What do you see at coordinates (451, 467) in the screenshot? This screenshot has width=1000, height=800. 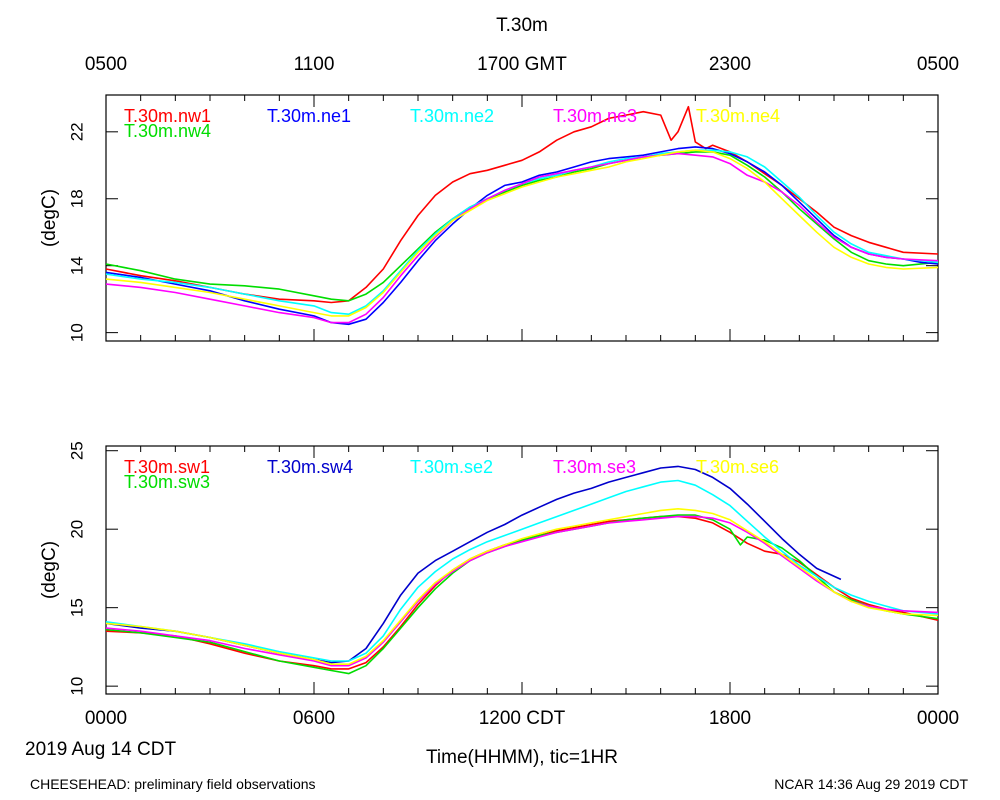 I see `legend-entry: T.30m.se2` at bounding box center [451, 467].